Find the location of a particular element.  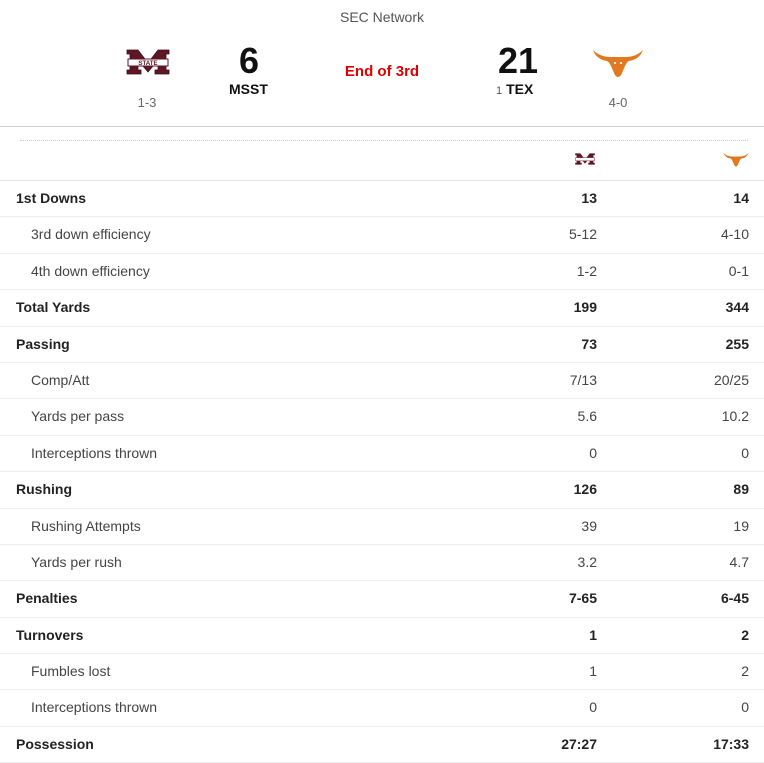

stat-row: 3rd down efficiency 5-12 4-10 is located at coordinates (382, 235).